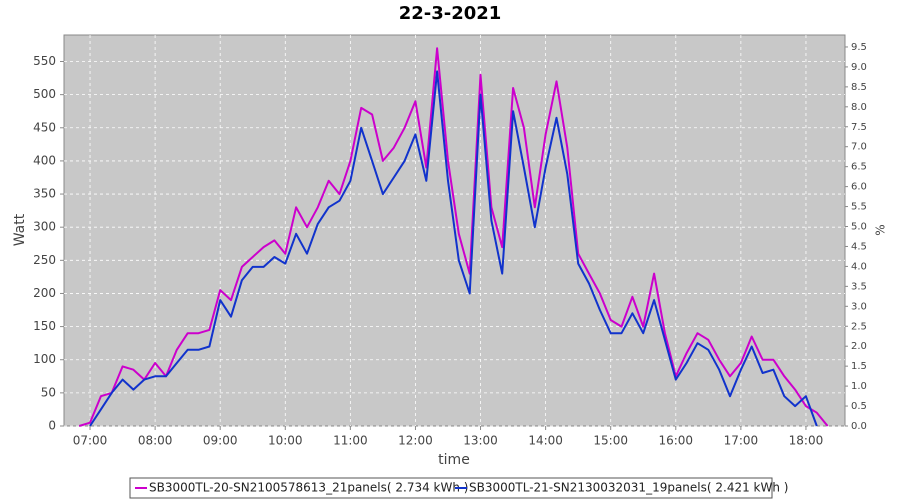  Describe the element at coordinates (454, 460) in the screenshot. I see `x-axis-label: time` at that location.